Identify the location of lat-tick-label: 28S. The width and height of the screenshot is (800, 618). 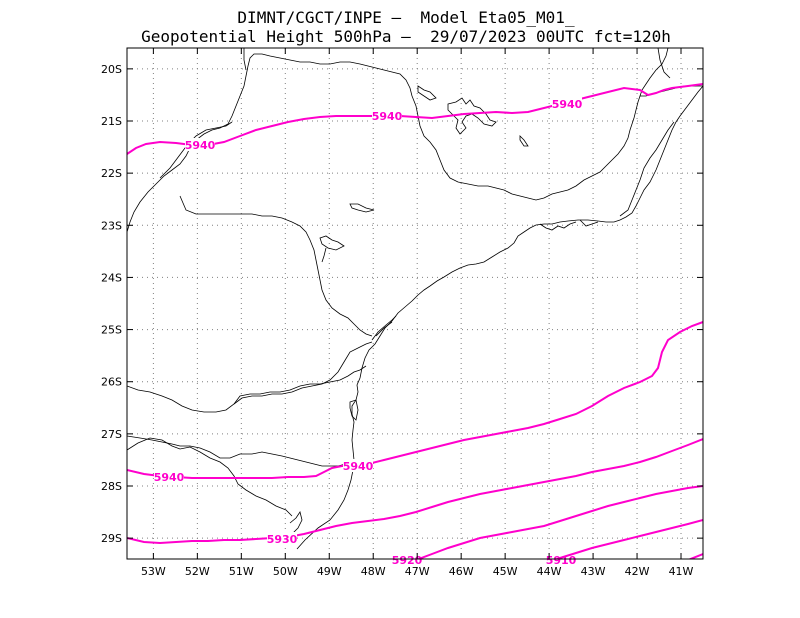
(111, 486).